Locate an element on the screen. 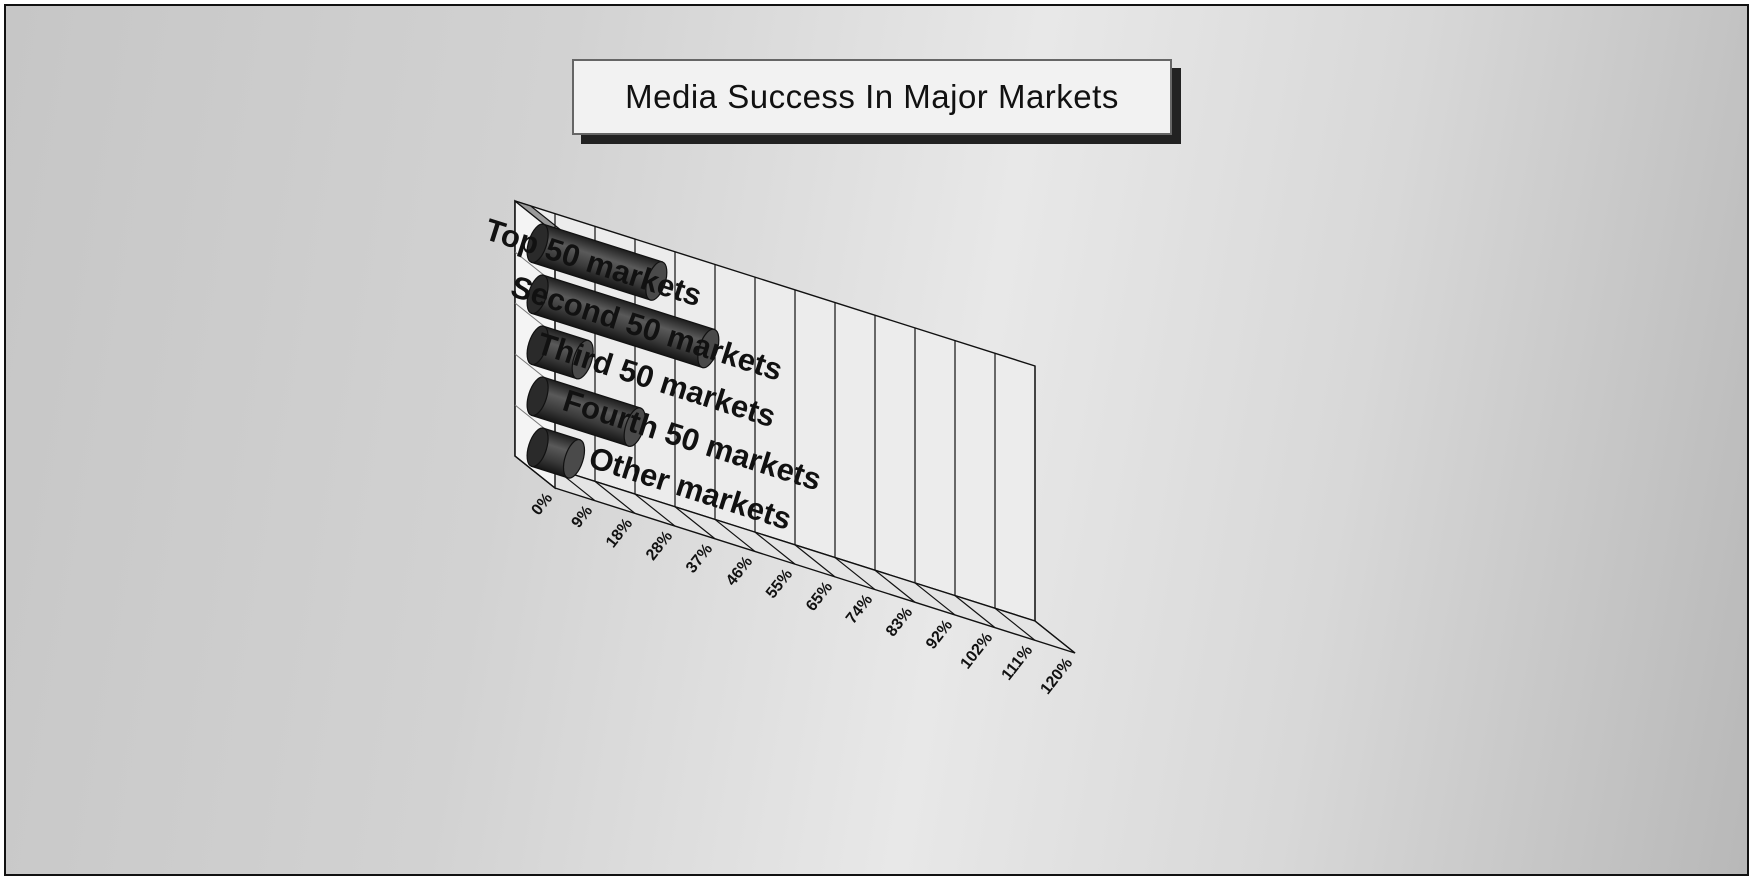 This screenshot has height=882, width=1757. chart-title: Media Success In Major Markets is located at coordinates (872, 96).